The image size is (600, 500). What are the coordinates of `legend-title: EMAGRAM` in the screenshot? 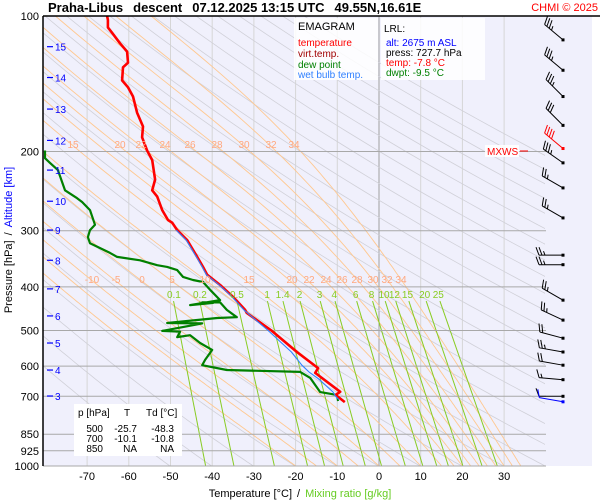 It's located at (326, 27).